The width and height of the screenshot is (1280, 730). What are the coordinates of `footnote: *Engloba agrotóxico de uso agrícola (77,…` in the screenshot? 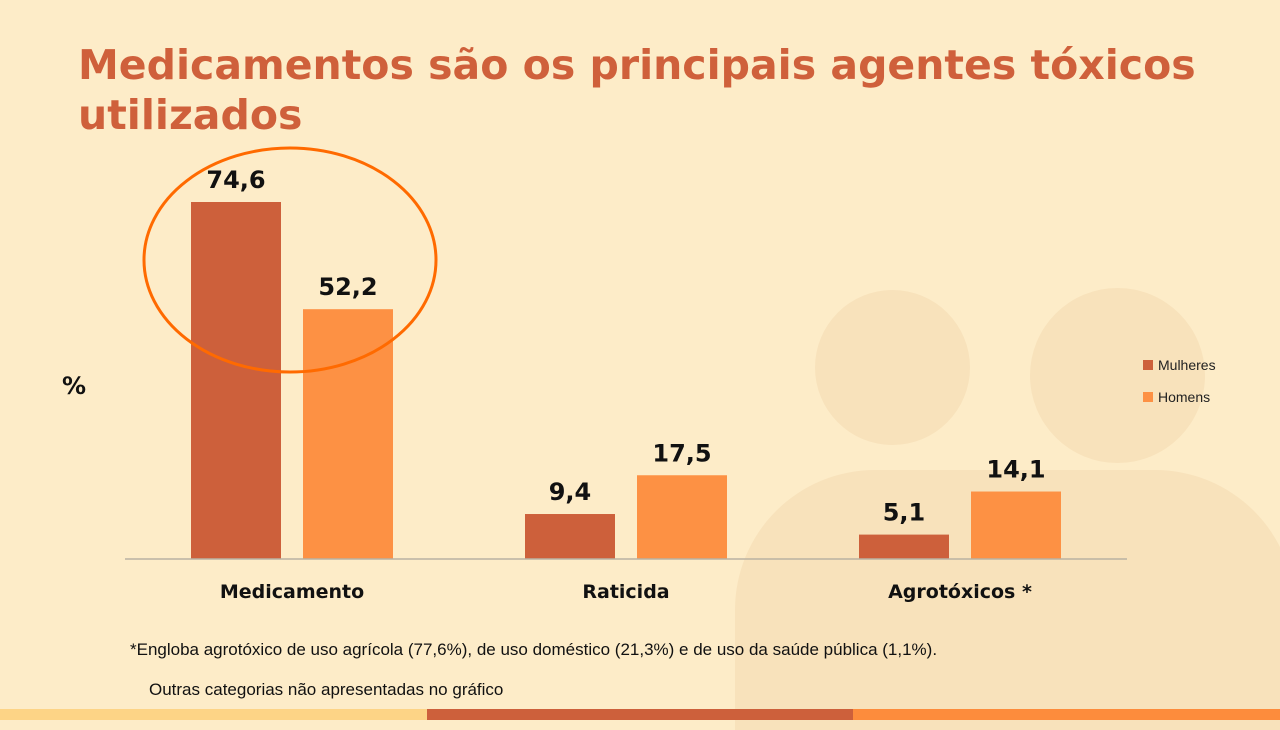 It's located at (534, 649).